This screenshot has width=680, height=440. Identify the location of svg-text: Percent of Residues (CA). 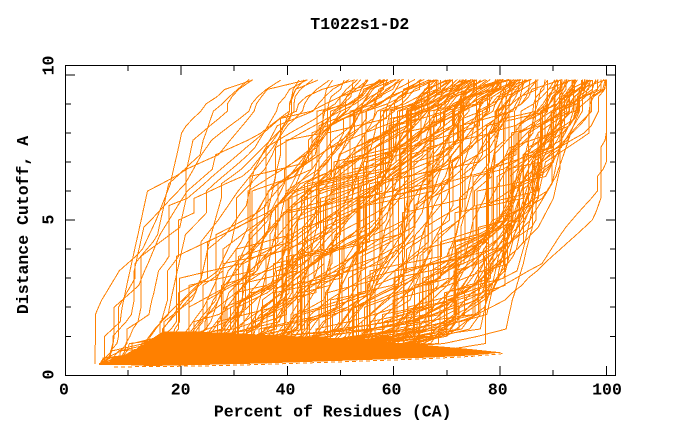
(333, 412).